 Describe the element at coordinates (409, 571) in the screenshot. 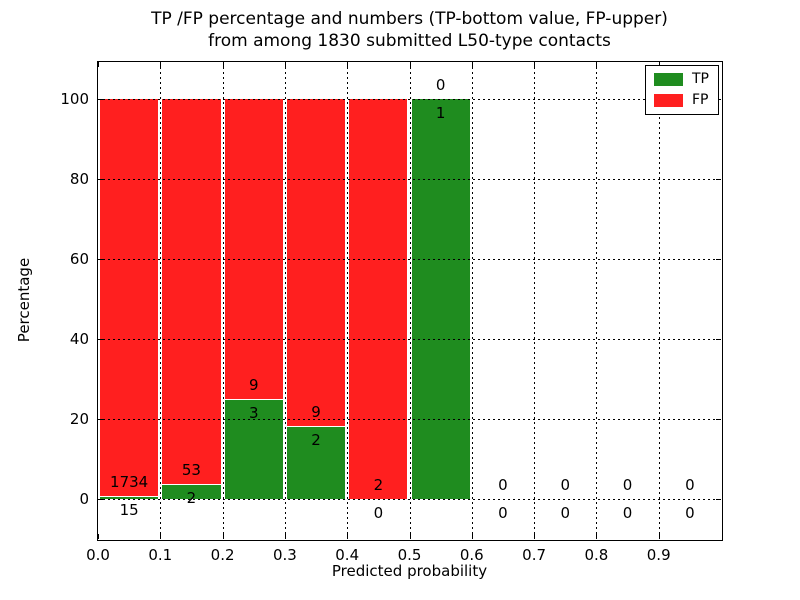

I see `x-axis-label: Predicted probability` at that location.